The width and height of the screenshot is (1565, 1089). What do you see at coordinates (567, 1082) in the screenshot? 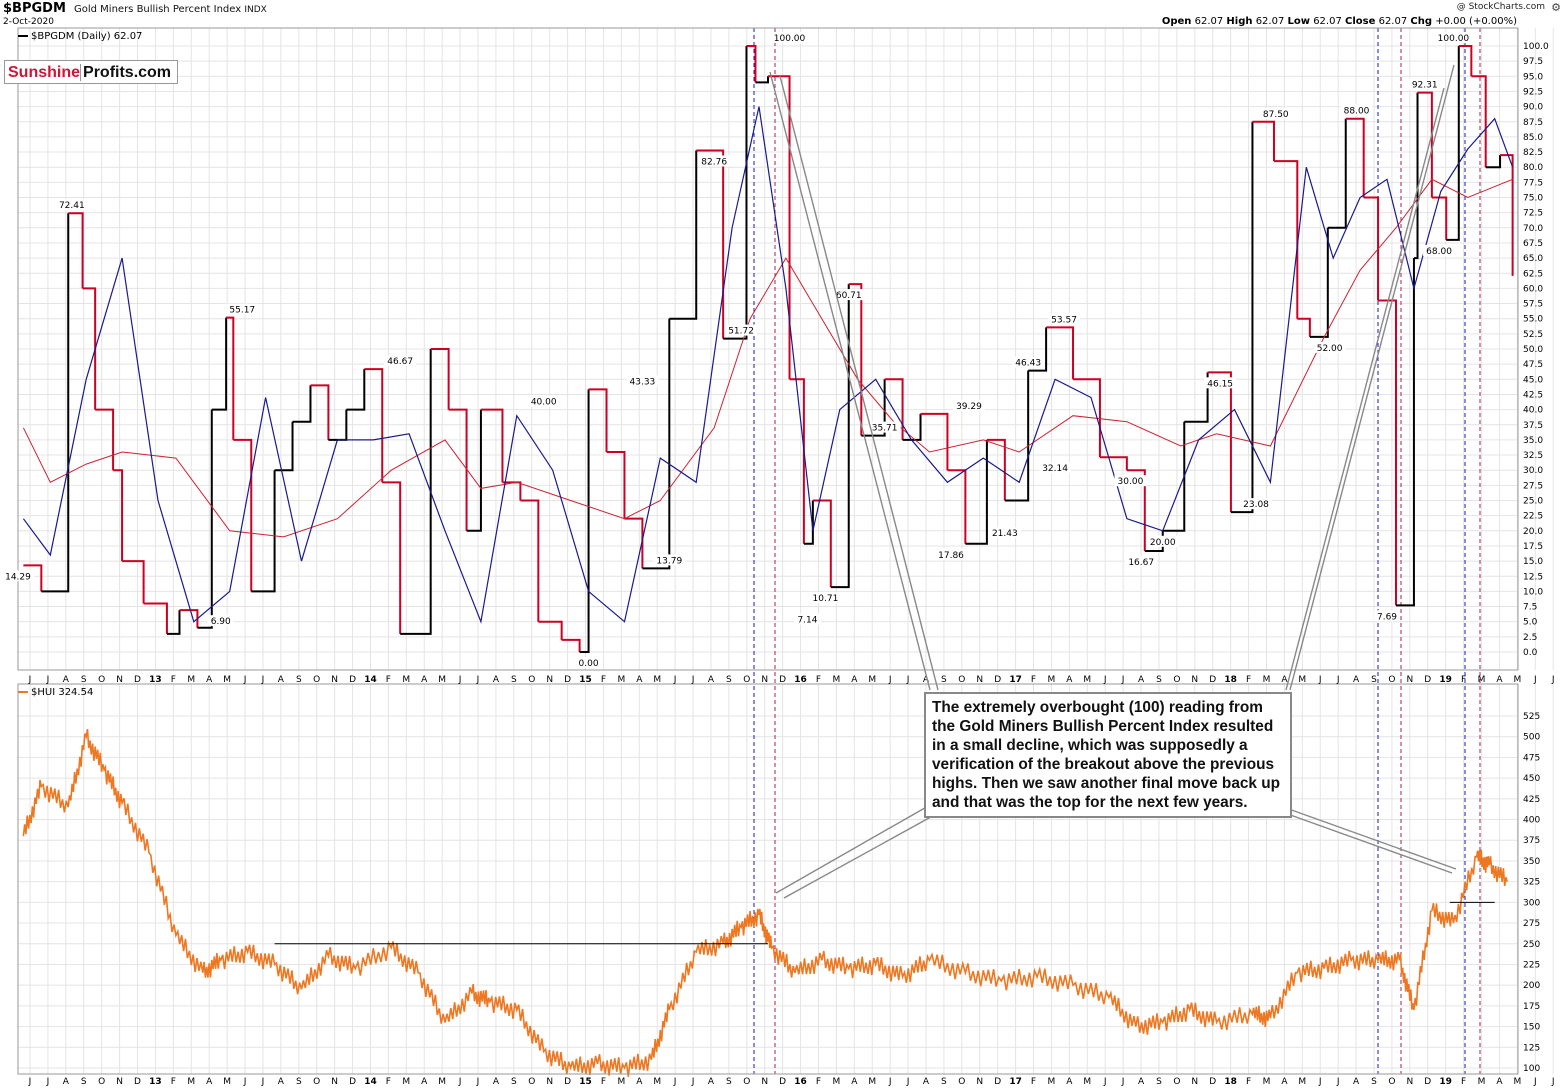
I see `bottom-x-tick-label: D` at bounding box center [567, 1082].